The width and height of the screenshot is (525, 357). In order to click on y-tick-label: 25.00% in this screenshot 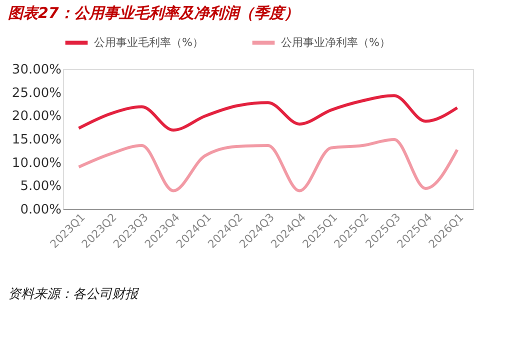, I will do `click(37, 93)`.